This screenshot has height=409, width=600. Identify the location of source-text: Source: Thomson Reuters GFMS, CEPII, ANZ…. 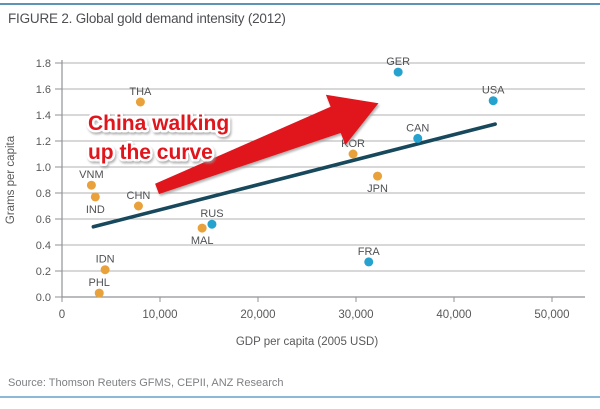
(146, 383).